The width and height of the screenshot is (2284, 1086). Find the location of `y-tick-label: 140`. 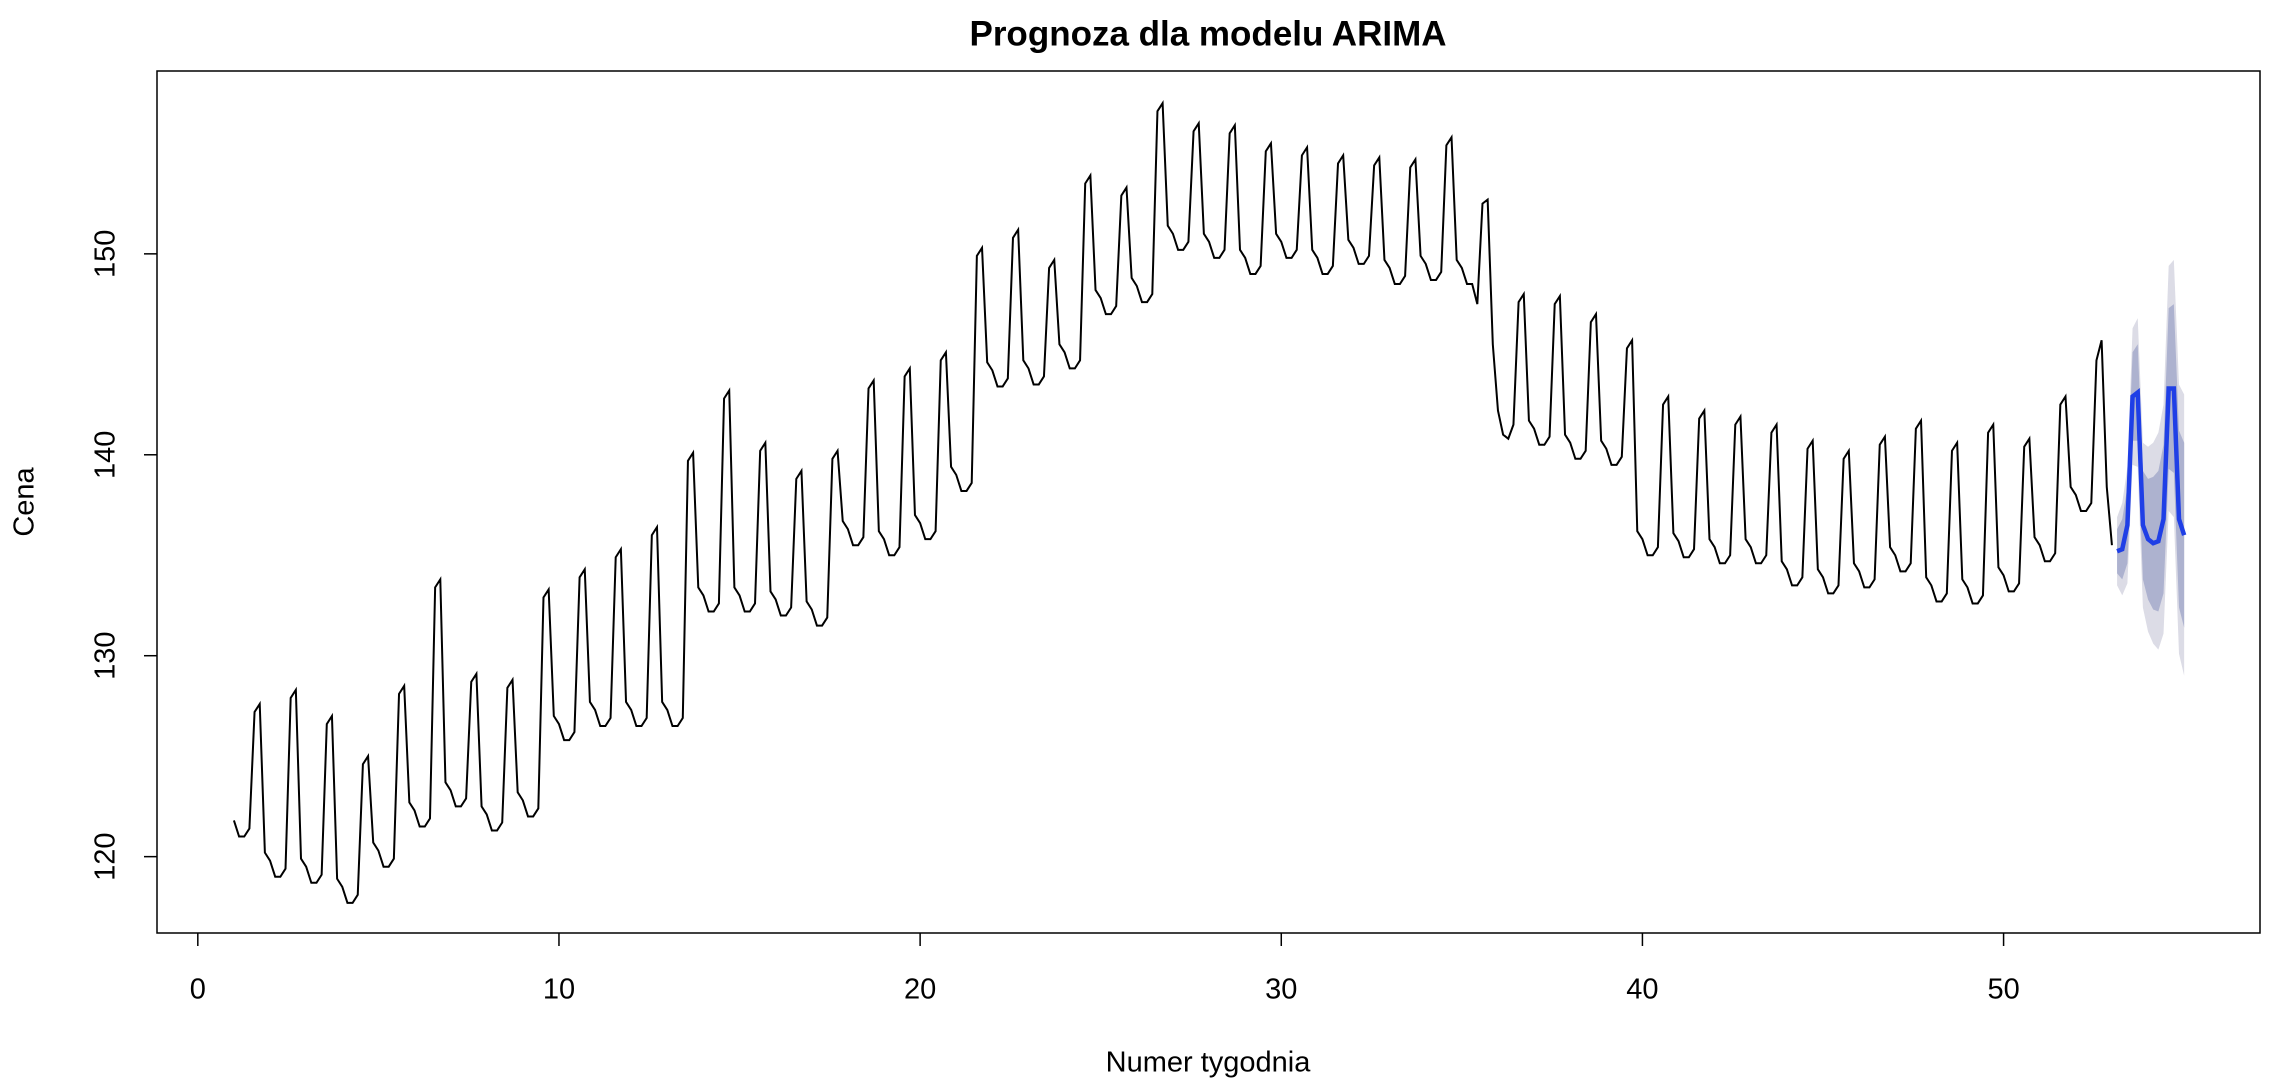

y-tick-label: 140 is located at coordinates (106, 455).